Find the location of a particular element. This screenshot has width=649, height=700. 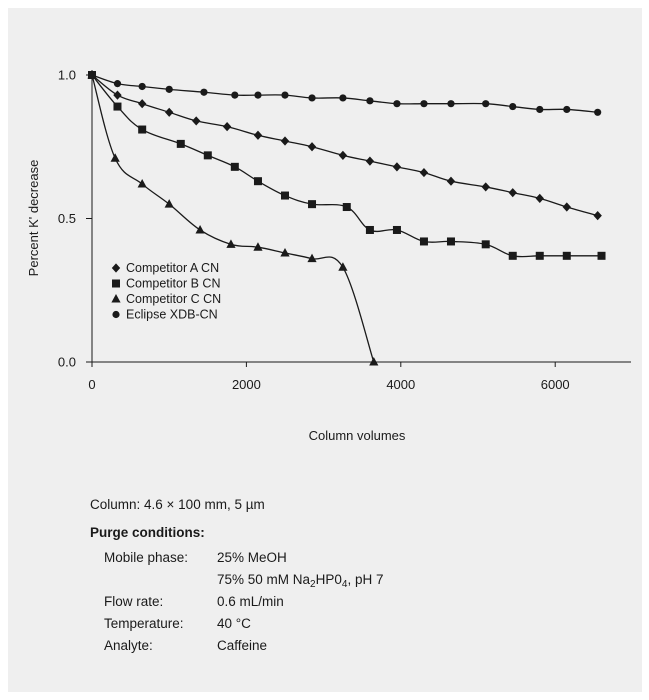

x-tick-label: 6000 is located at coordinates (555, 384).